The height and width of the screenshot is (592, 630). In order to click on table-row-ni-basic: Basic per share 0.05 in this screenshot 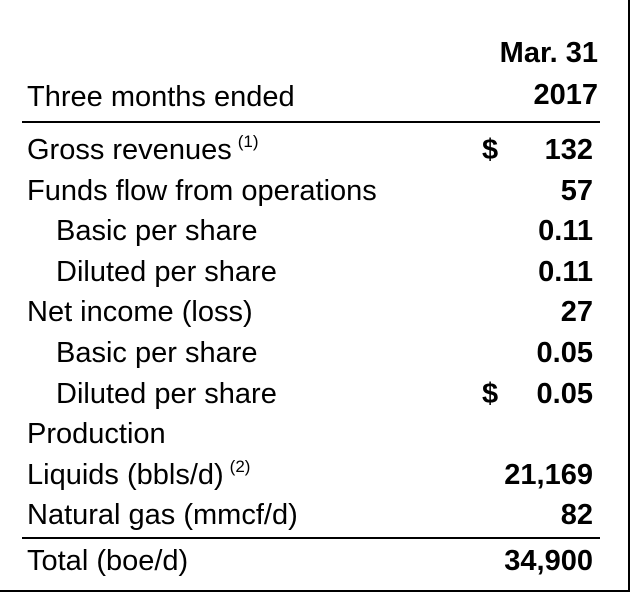, I will do `click(314, 353)`.